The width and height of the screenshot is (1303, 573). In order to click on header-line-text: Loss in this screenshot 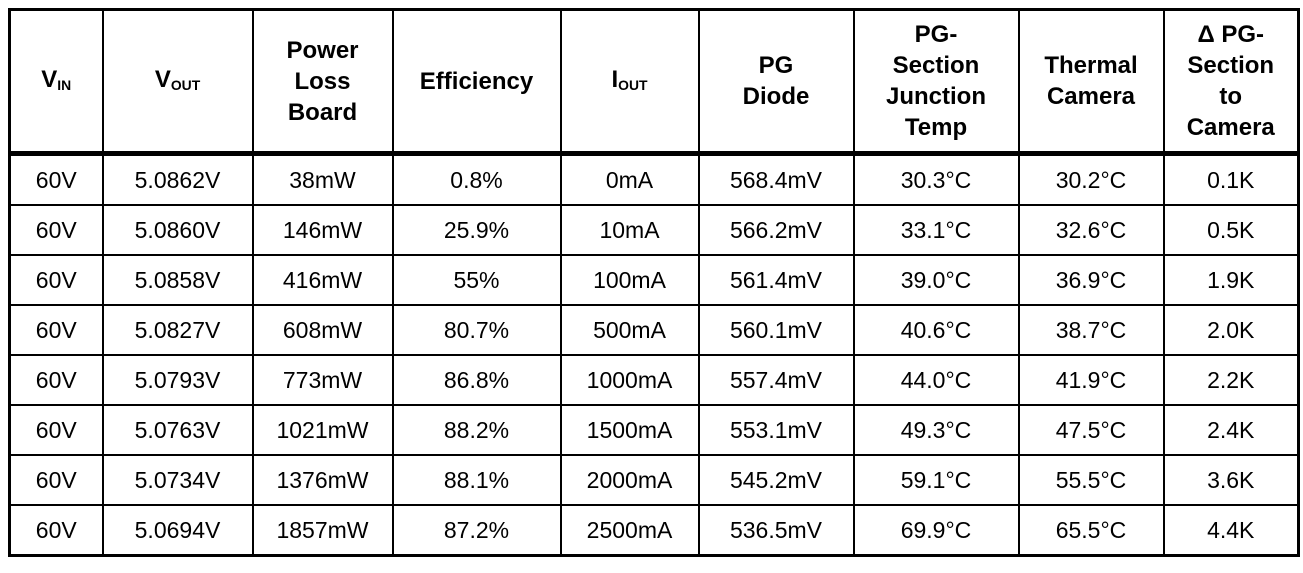, I will do `click(322, 81)`.